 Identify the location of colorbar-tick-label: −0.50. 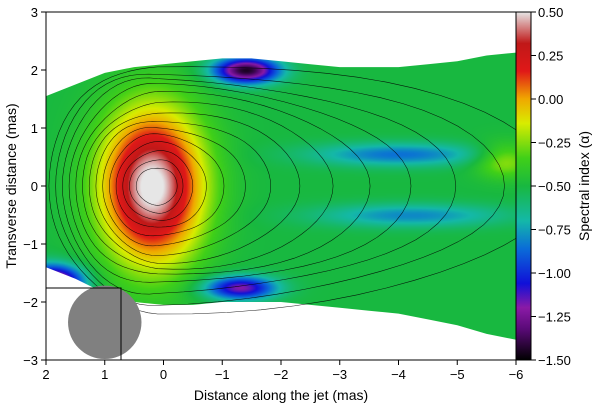
(554, 186).